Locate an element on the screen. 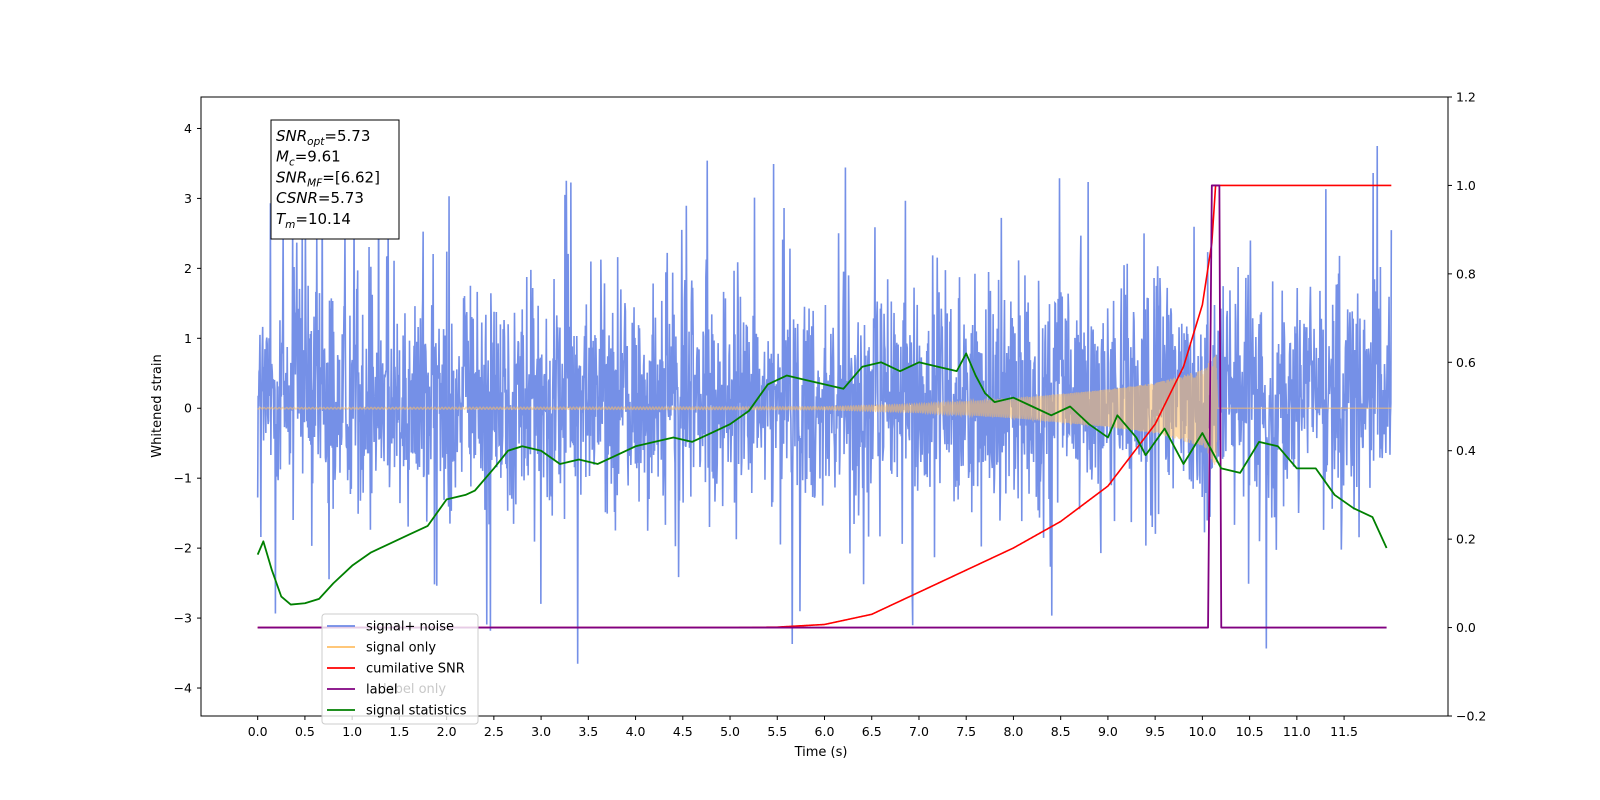  y-left-tick-label: −3 is located at coordinates (183, 618).